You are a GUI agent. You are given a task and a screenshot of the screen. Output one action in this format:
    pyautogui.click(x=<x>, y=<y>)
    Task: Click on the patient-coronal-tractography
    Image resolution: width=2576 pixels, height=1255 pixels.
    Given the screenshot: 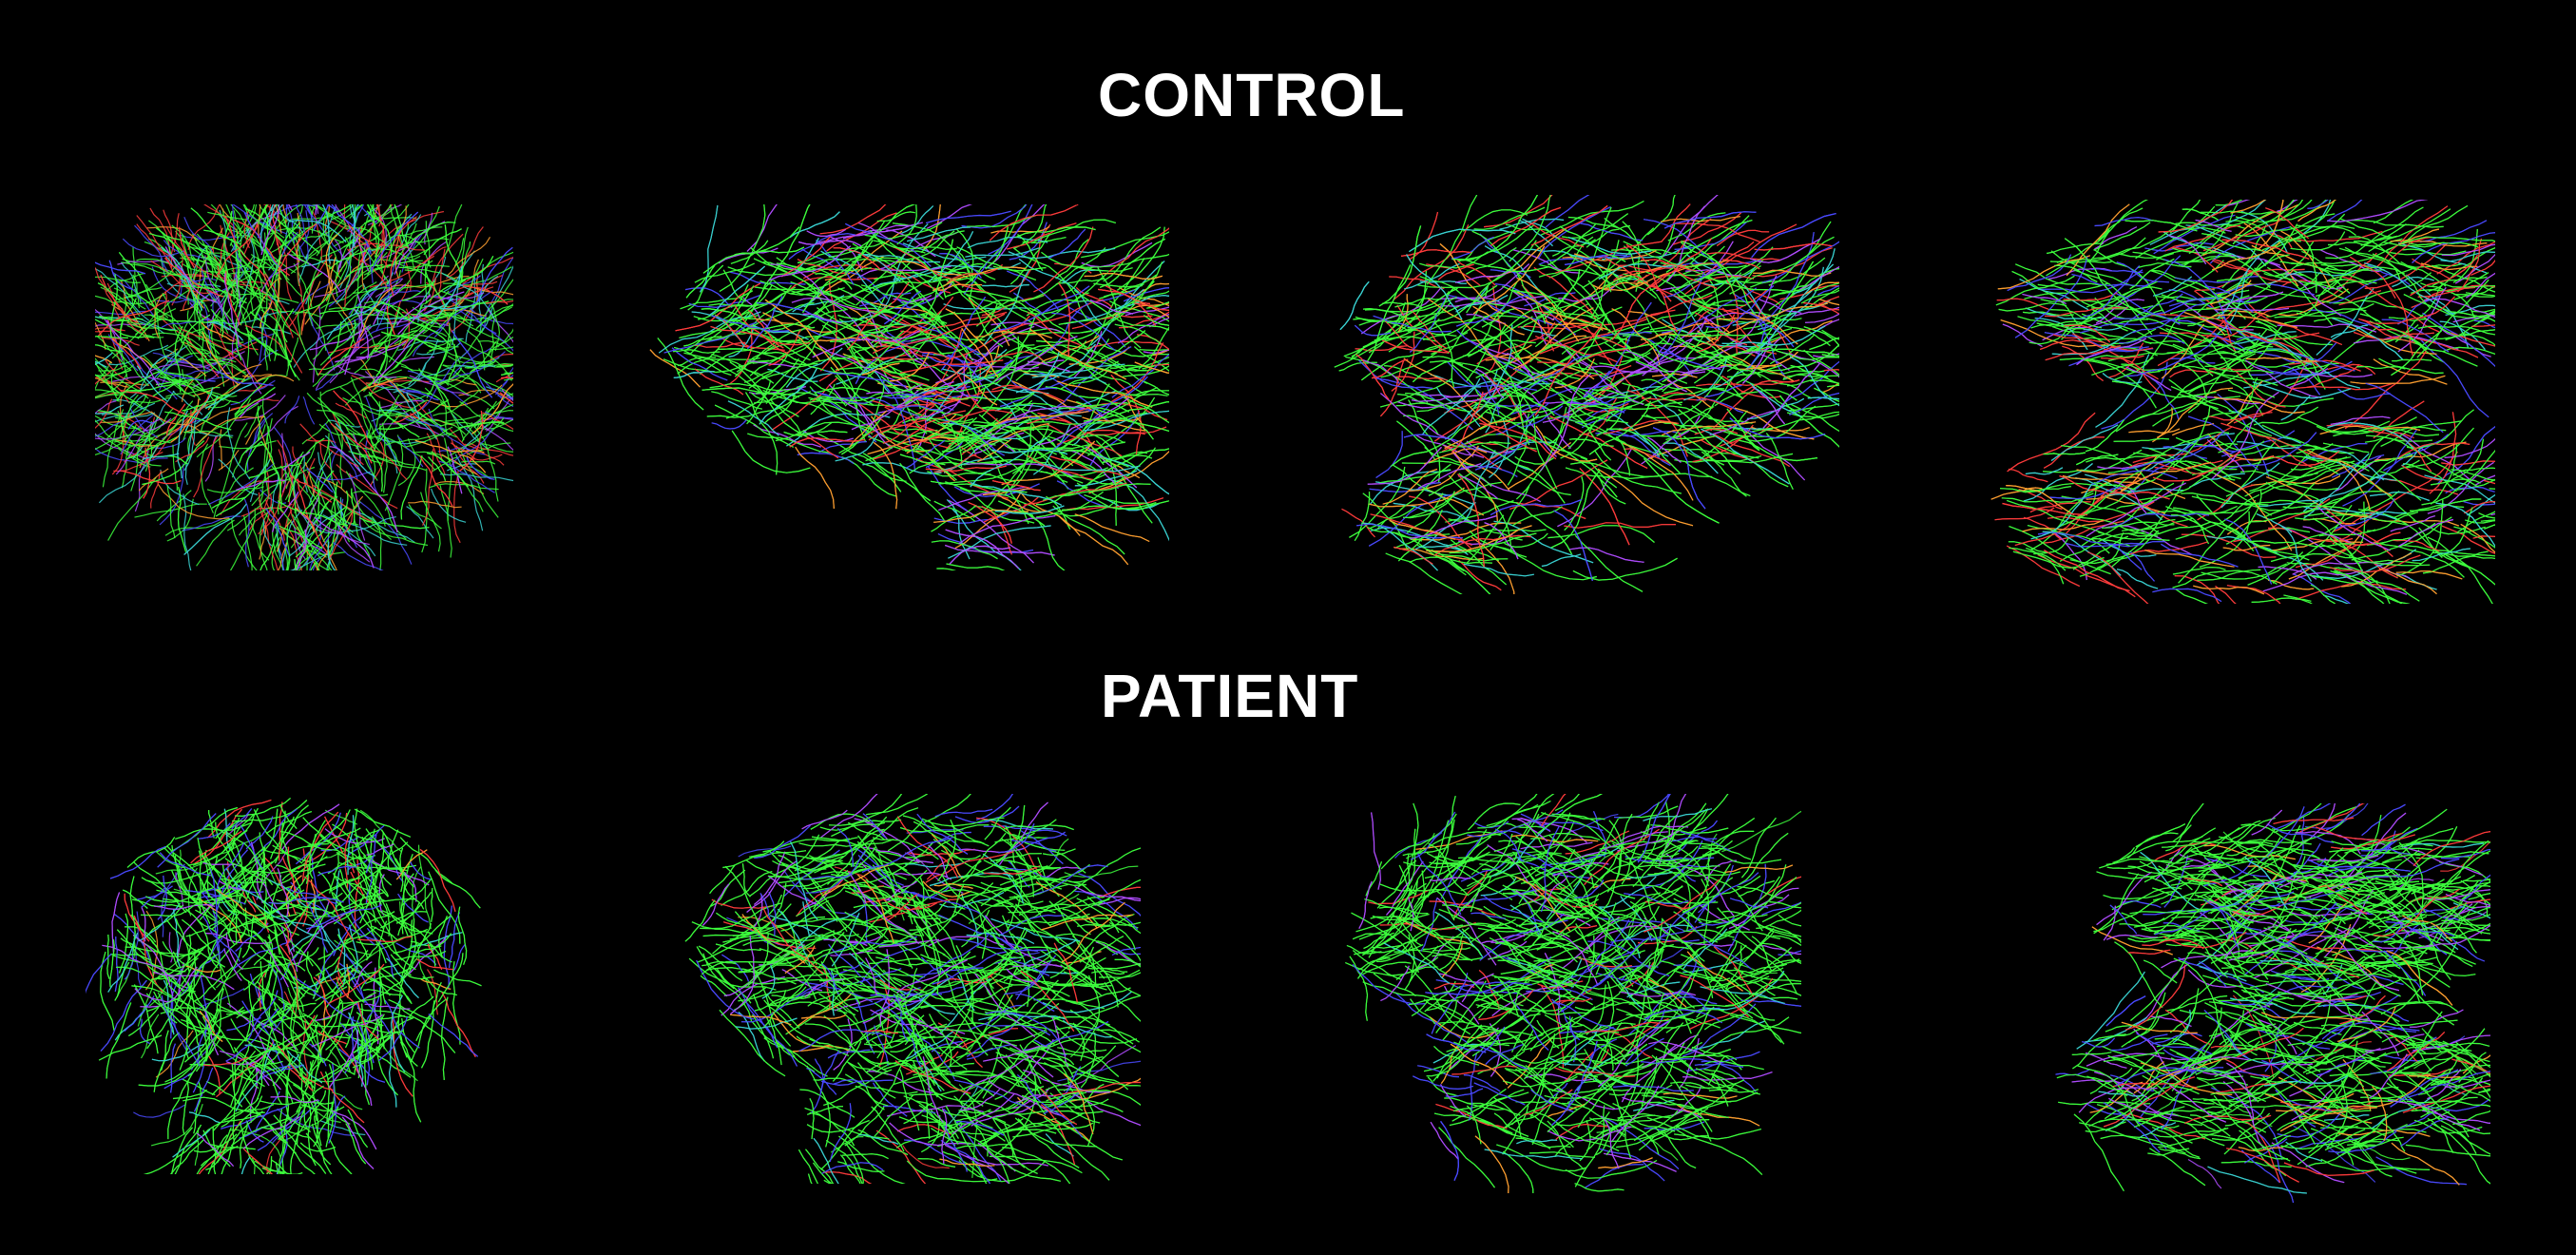 What is the action you would take?
    pyautogui.click(x=285, y=981)
    